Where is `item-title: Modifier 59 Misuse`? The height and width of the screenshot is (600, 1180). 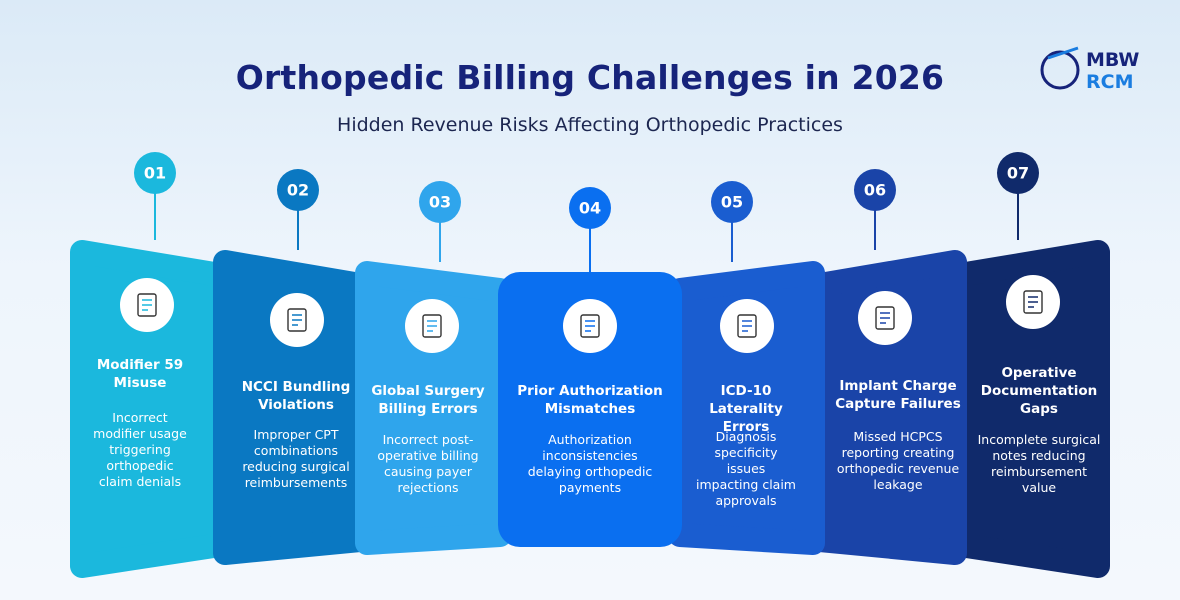 item-title: Modifier 59 Misuse is located at coordinates (140, 374).